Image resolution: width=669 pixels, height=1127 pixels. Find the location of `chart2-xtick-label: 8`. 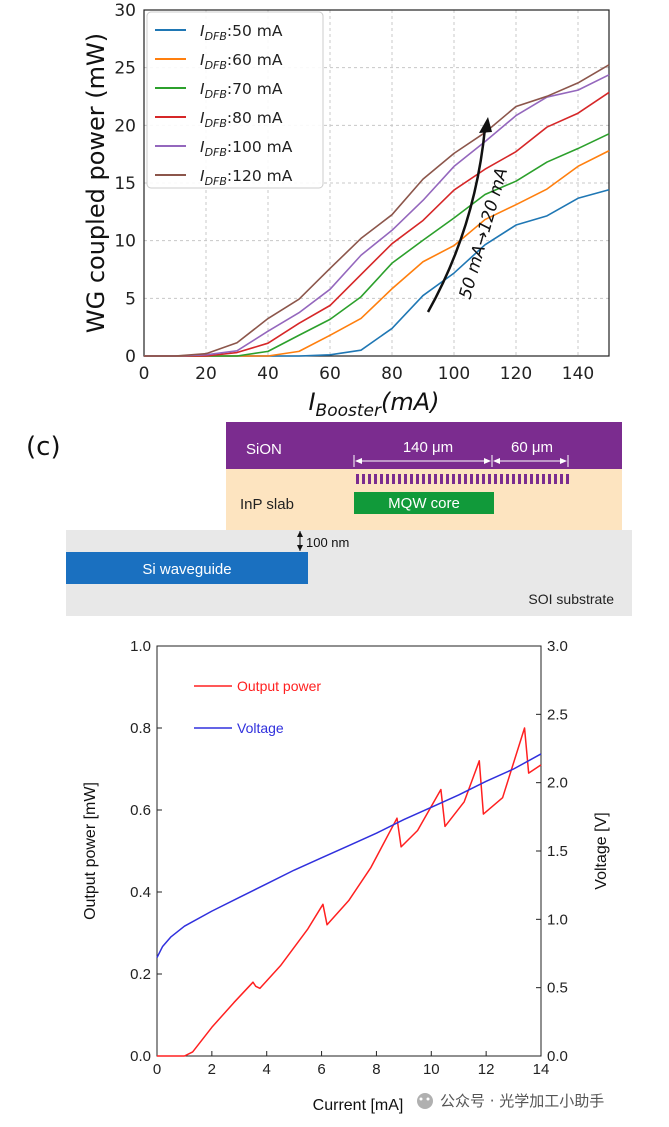

chart2-xtick-label: 8 is located at coordinates (376, 1069).